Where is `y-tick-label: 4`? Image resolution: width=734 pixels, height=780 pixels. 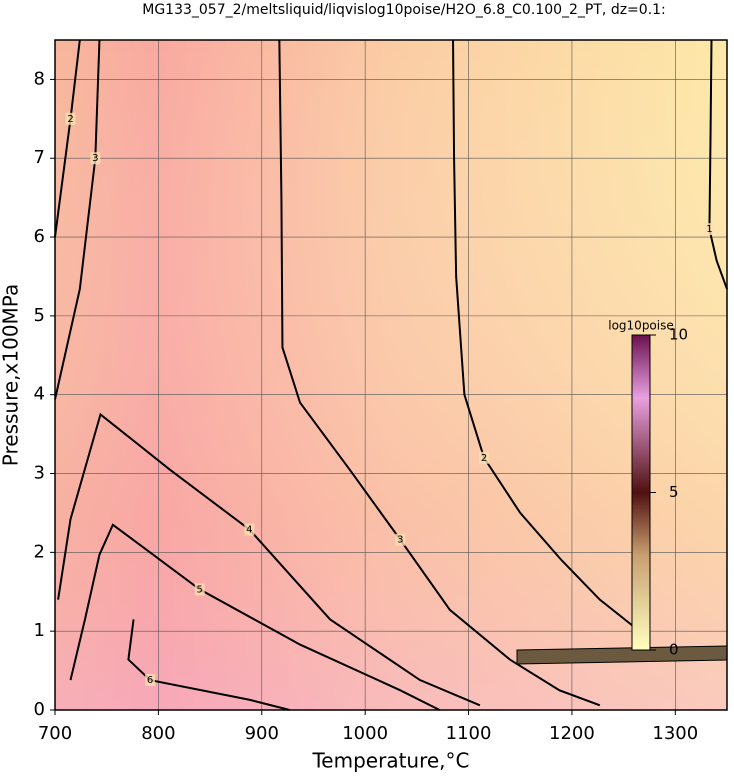 y-tick-label: 4 is located at coordinates (39, 394).